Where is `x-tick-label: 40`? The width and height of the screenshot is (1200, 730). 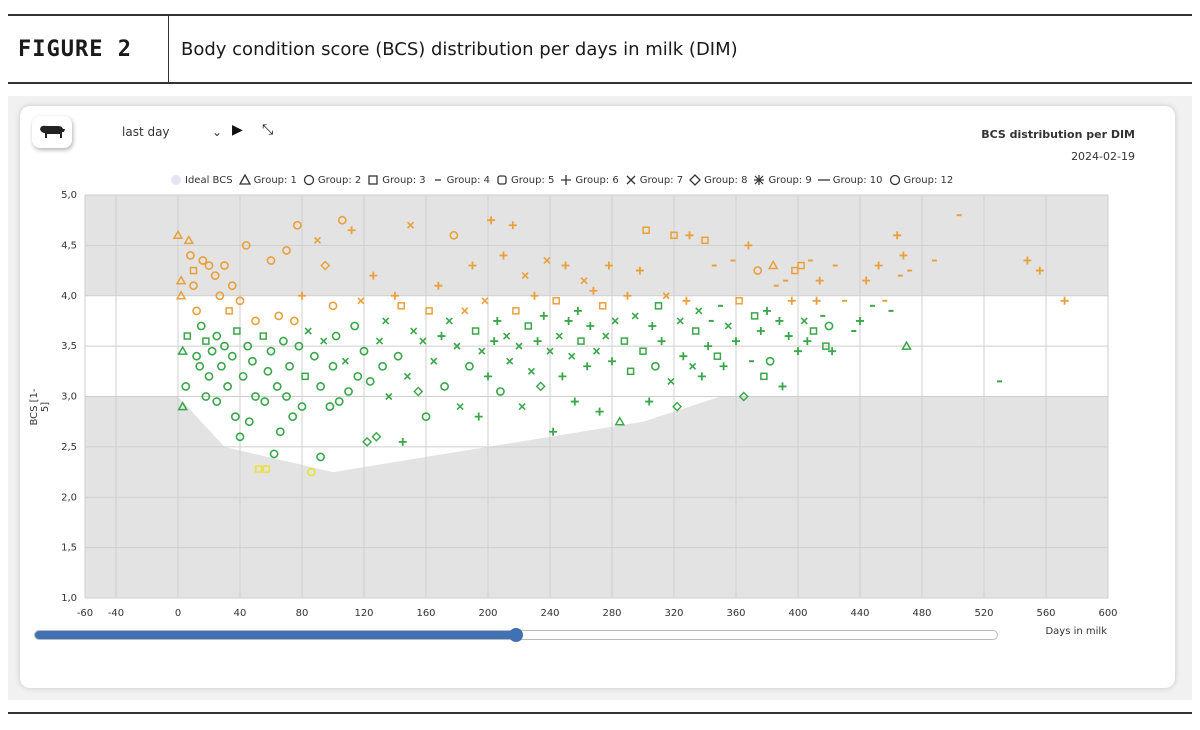
x-tick-label: 40 is located at coordinates (240, 613).